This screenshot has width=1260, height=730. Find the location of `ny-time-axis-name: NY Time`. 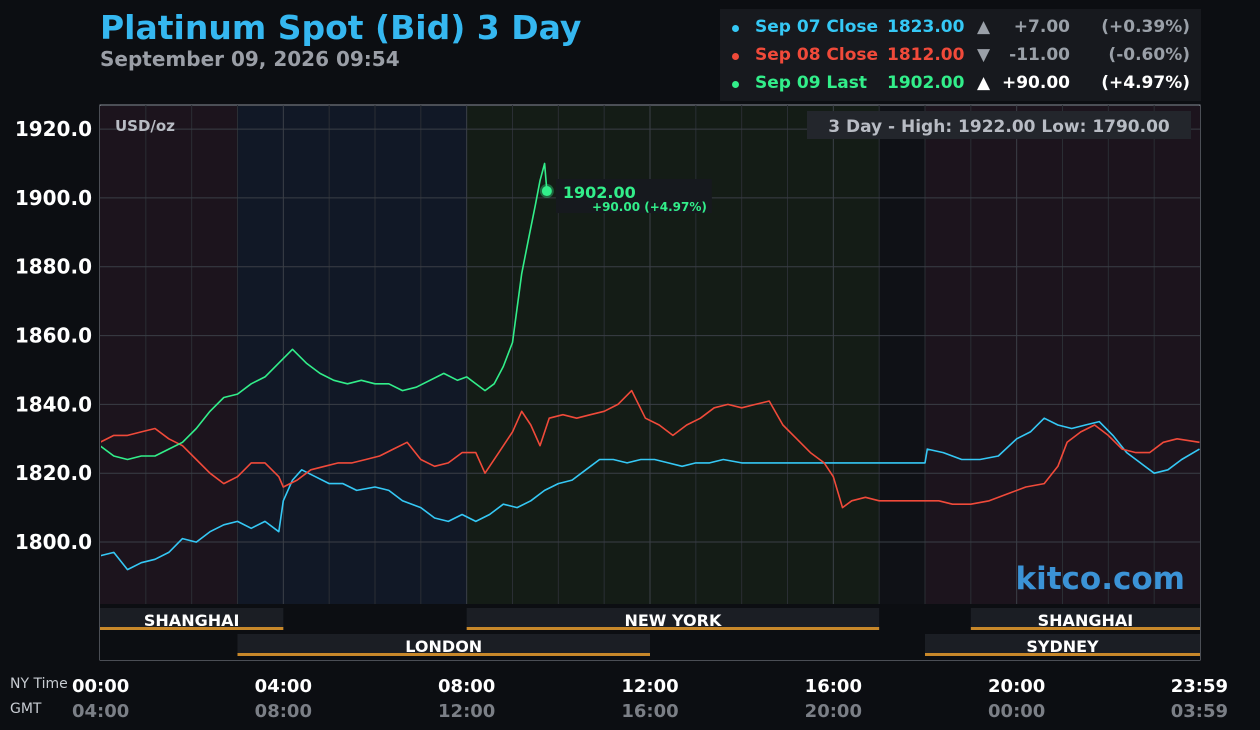

ny-time-axis-name: NY Time is located at coordinates (39, 684).